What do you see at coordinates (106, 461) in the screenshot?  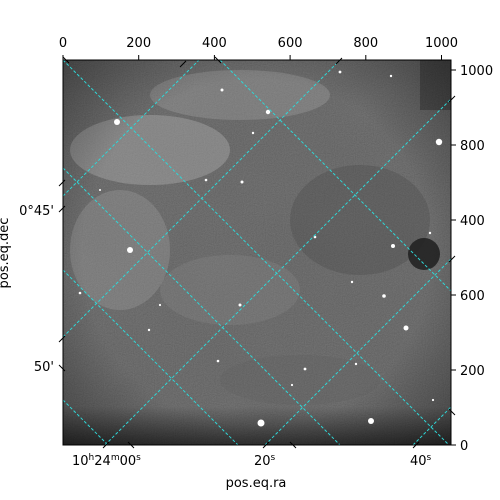 I see `ra-tick-label-1: 10h24m00s` at bounding box center [106, 461].